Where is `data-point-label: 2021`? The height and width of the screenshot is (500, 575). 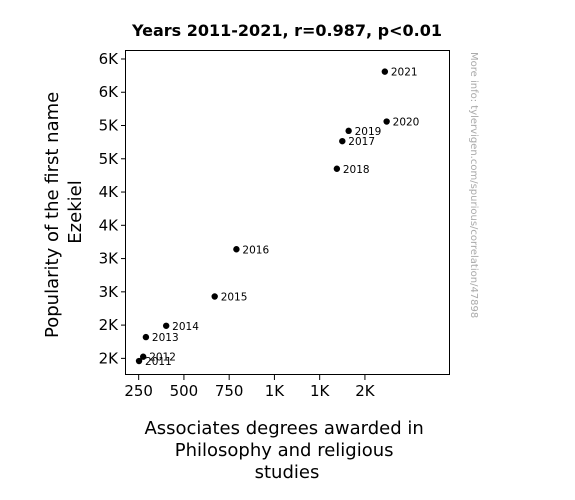 data-point-label: 2021 is located at coordinates (404, 73).